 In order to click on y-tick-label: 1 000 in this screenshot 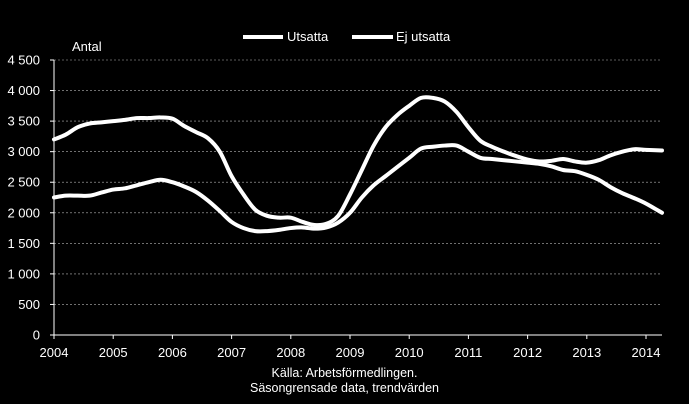, I will do `click(23, 273)`.